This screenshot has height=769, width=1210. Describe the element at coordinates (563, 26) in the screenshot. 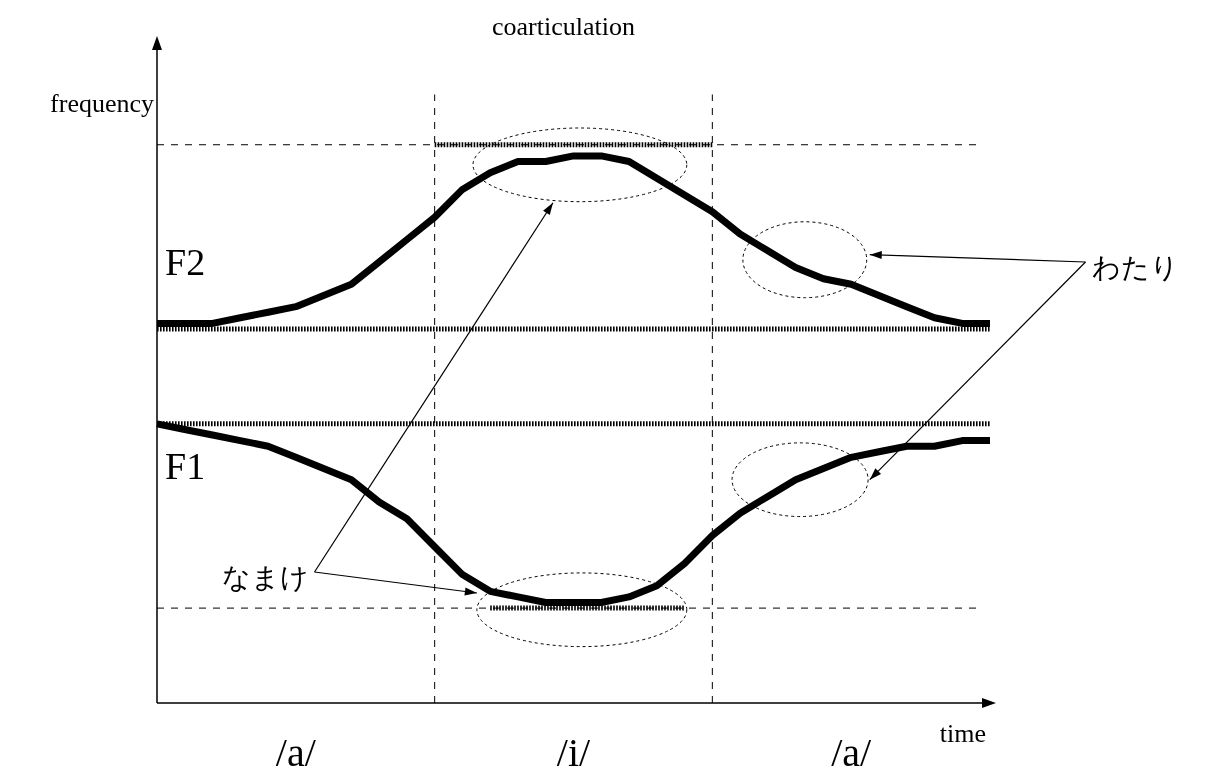

I see `chart-title: coarticulation` at that location.